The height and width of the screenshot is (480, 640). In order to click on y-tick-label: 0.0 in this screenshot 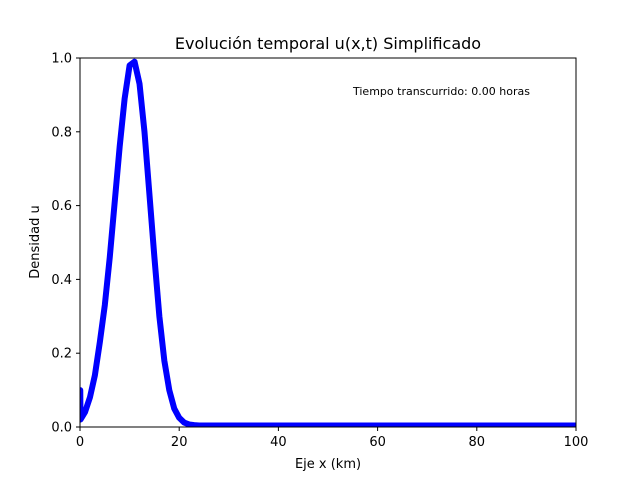, I will do `click(61, 428)`.